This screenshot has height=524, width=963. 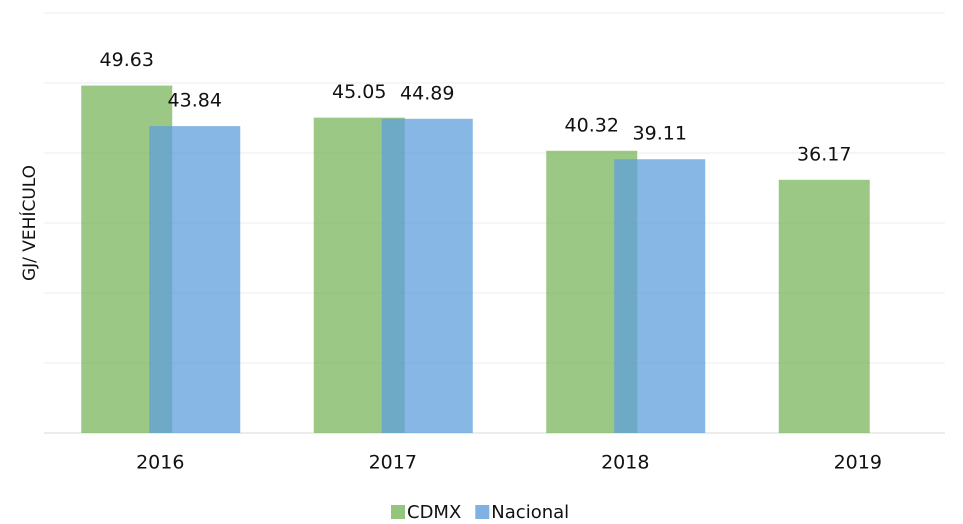 What do you see at coordinates (530, 512) in the screenshot?
I see `legend-label: Nacional` at bounding box center [530, 512].